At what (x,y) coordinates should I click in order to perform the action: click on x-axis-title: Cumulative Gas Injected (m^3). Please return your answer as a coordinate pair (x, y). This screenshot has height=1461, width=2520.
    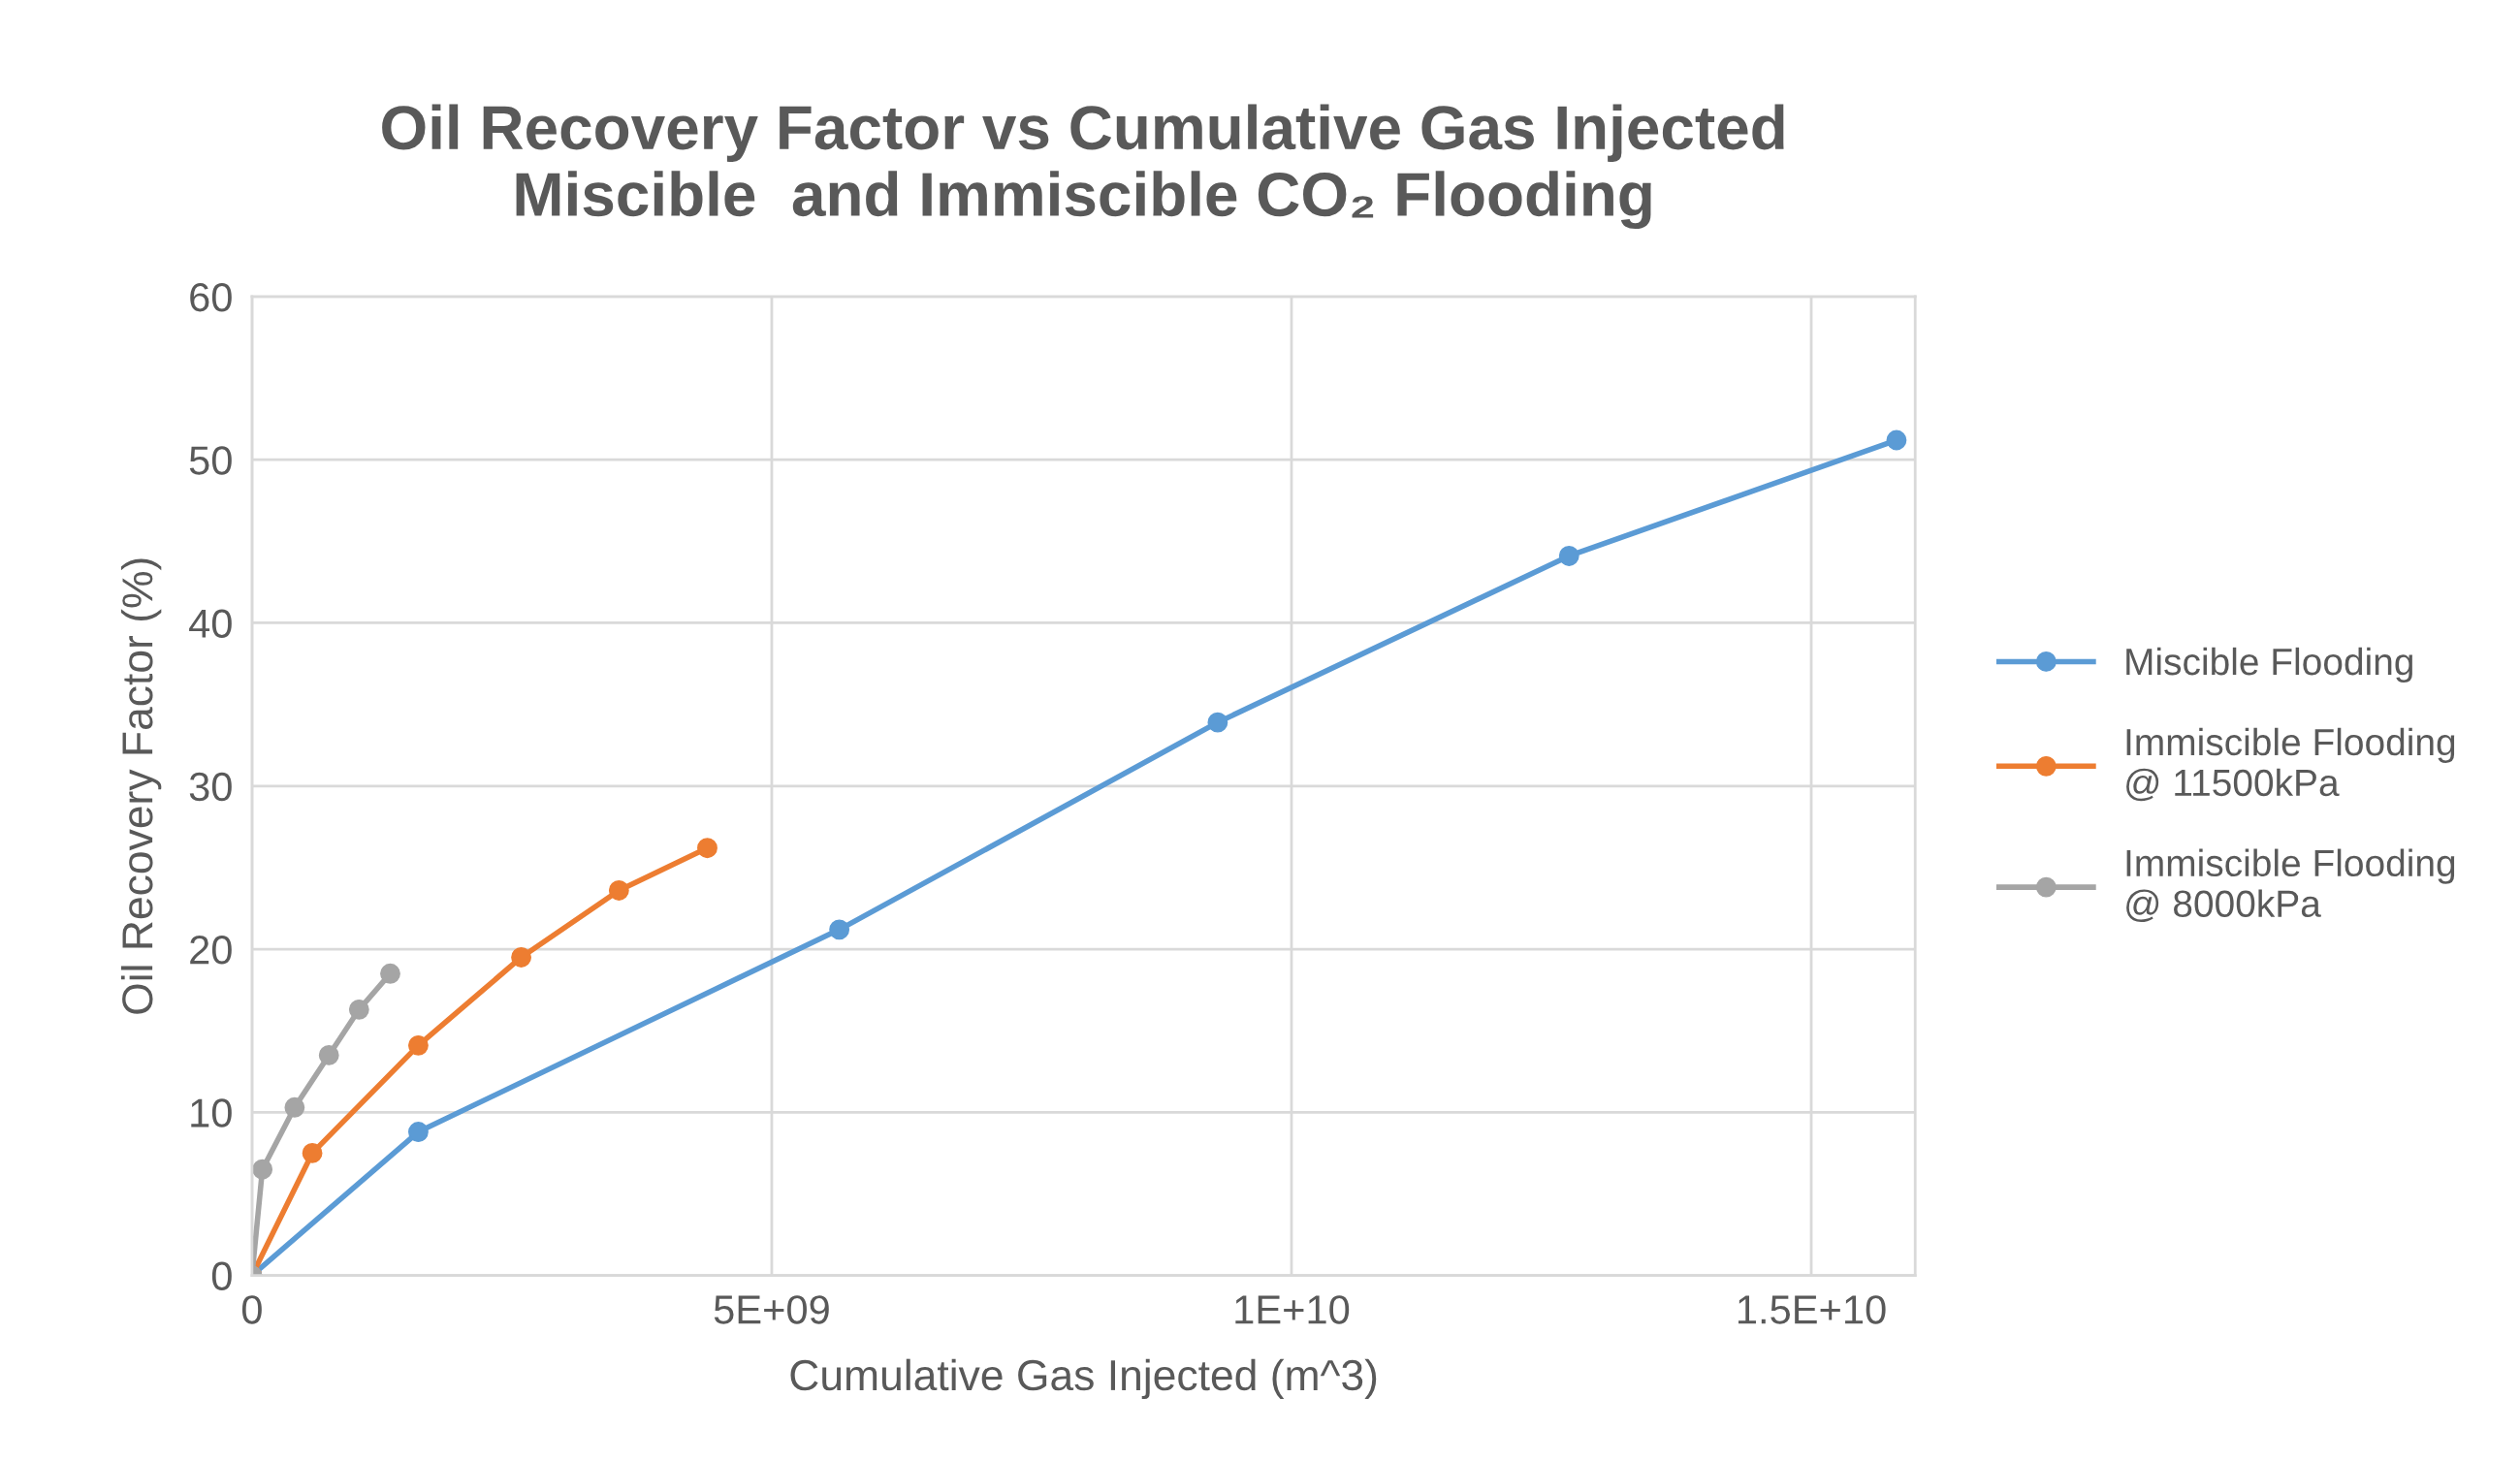
    Looking at the image, I should click on (1083, 1379).